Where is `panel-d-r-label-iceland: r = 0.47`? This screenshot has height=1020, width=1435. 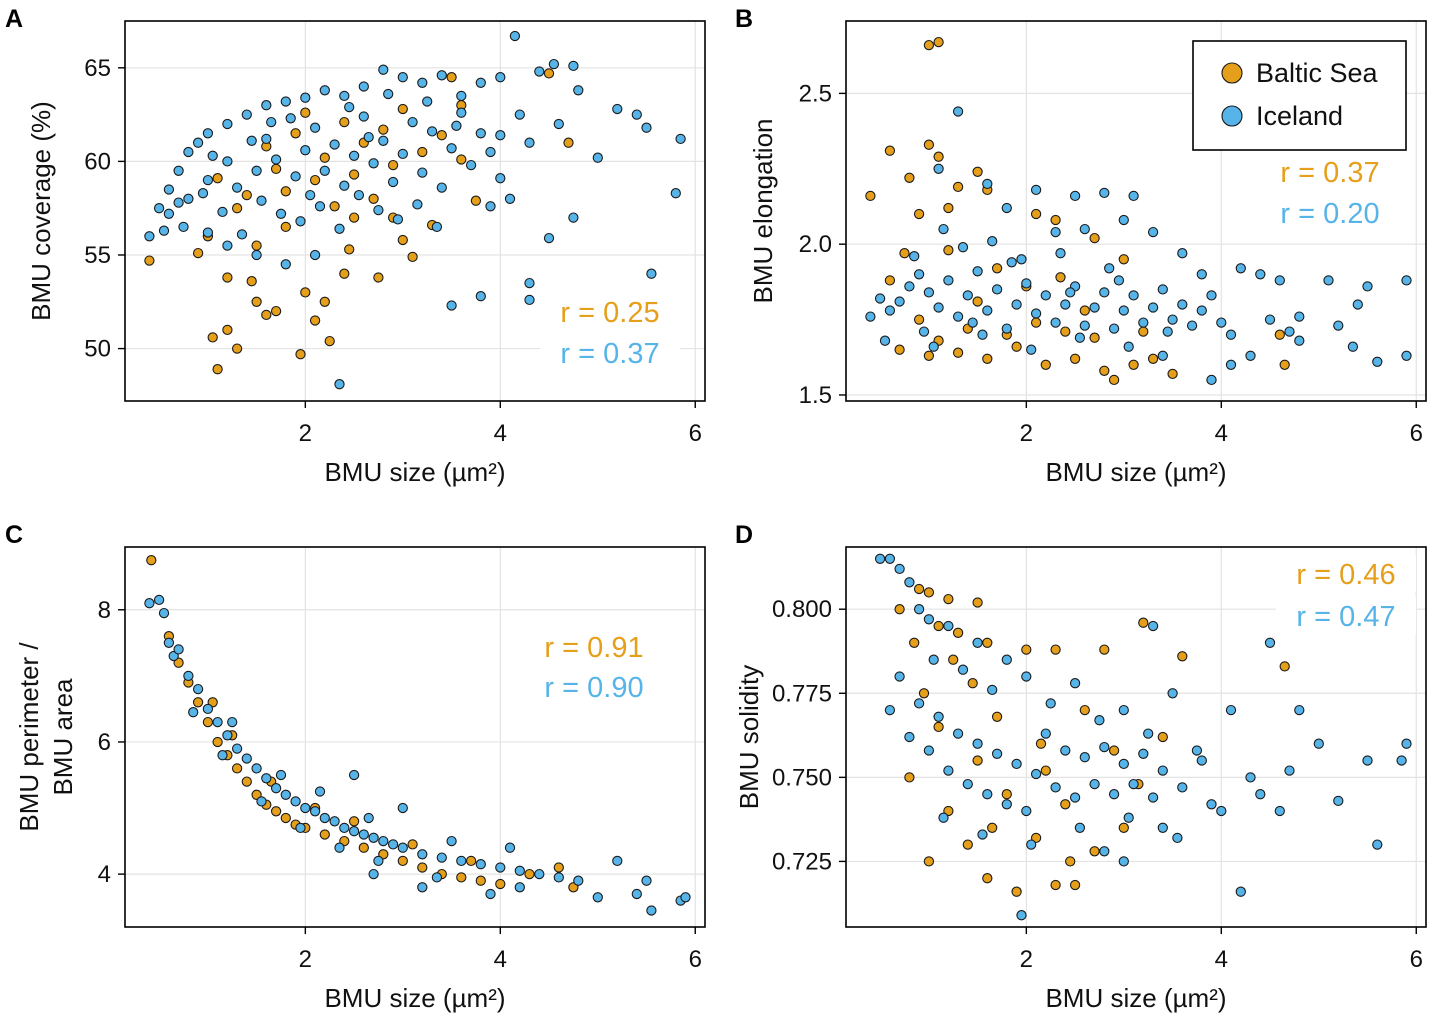 panel-d-r-label-iceland: r = 0.47 is located at coordinates (1345, 617).